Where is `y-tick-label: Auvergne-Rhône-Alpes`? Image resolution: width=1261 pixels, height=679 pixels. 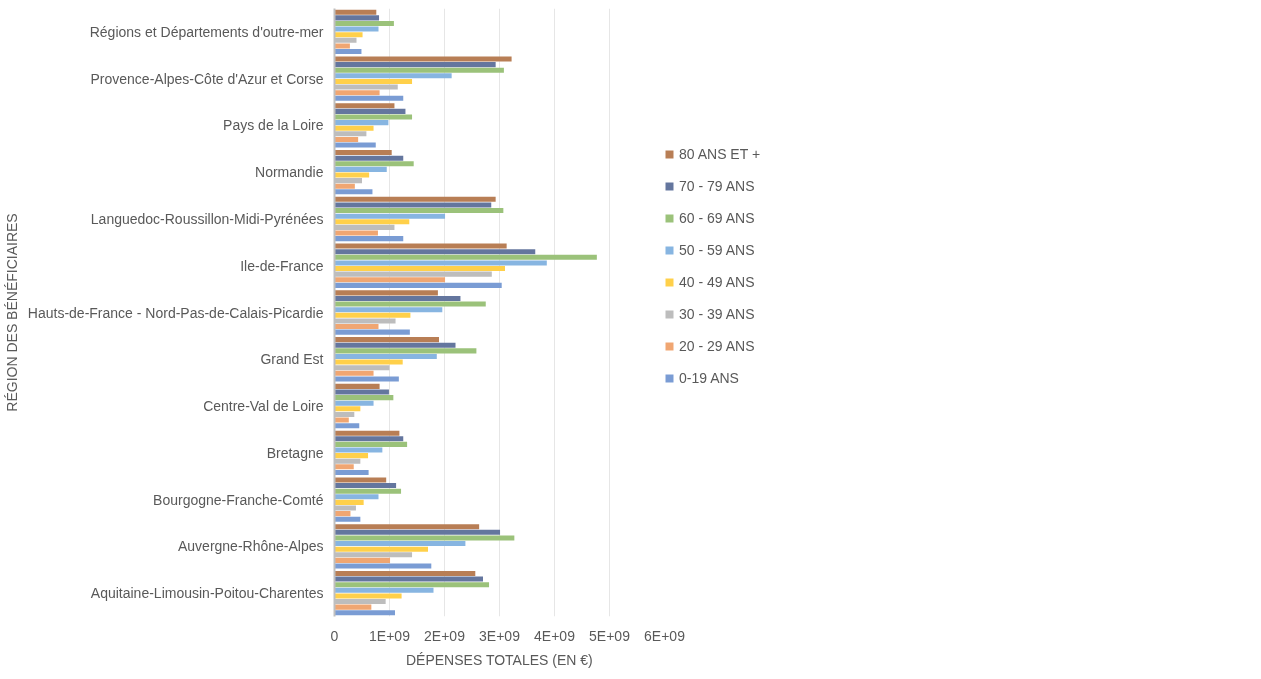 y-tick-label: Auvergne-Rhône-Alpes is located at coordinates (250, 546).